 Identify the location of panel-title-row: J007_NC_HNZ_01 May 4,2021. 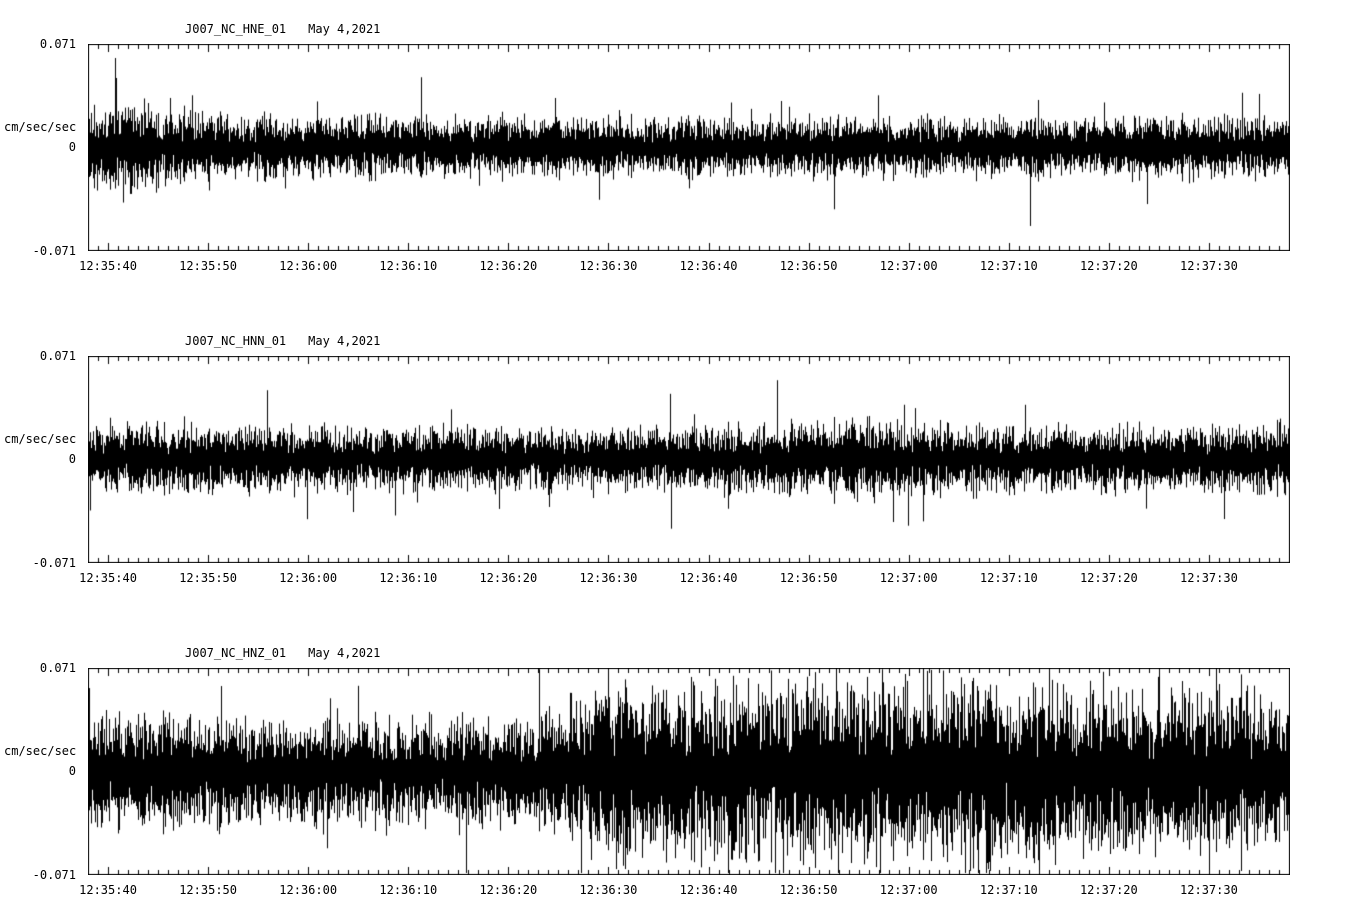
(282, 653).